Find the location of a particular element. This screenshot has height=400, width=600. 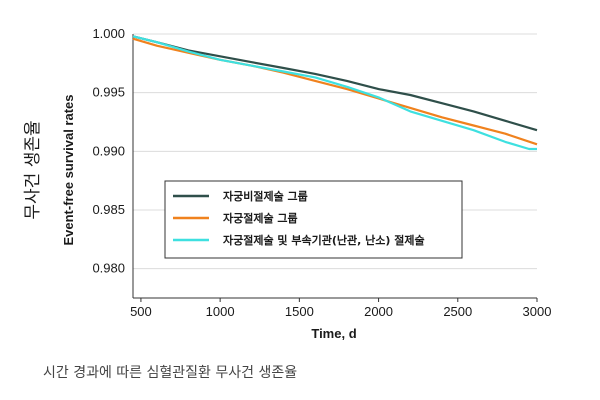

figure-caption: 시간 경과에 따른 심혈관질환 무사건 생존율 is located at coordinates (170, 373).